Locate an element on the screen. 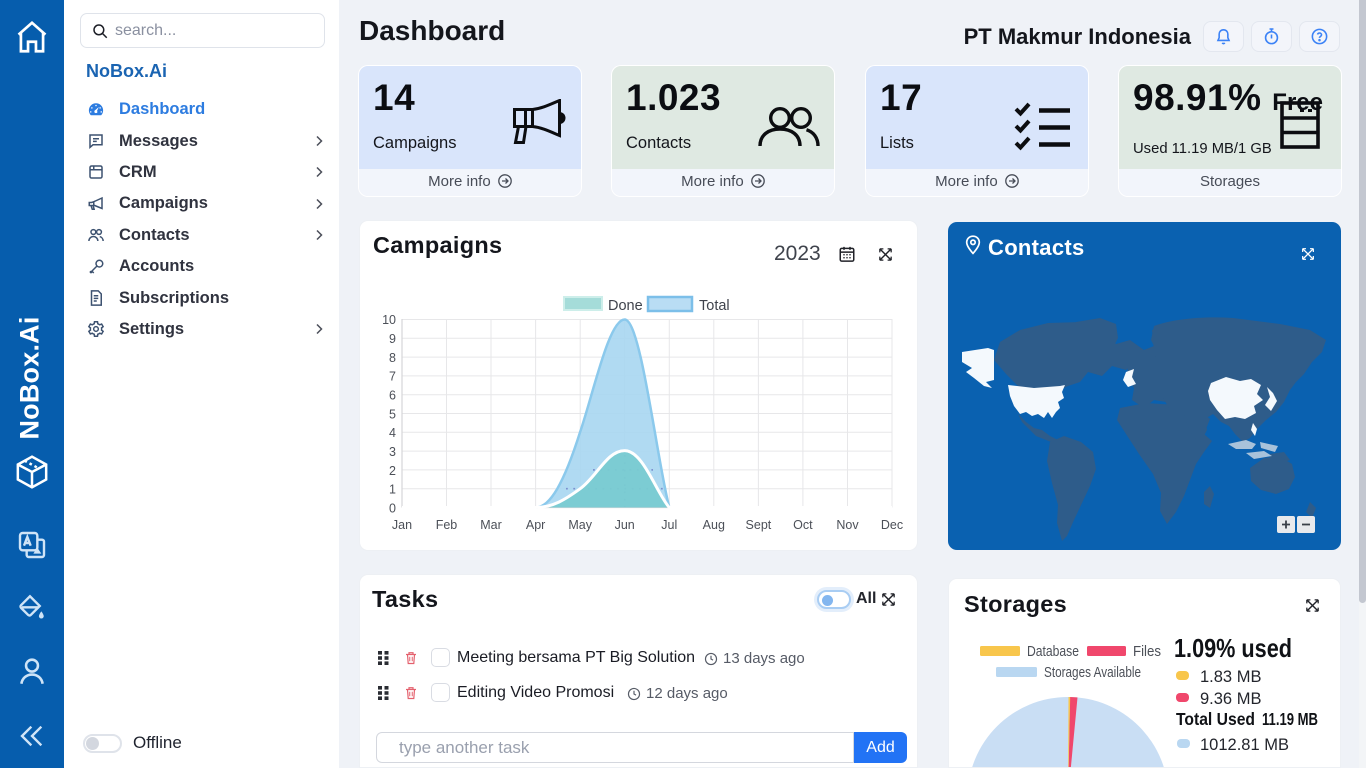  svg-text: 0 is located at coordinates (392, 509).